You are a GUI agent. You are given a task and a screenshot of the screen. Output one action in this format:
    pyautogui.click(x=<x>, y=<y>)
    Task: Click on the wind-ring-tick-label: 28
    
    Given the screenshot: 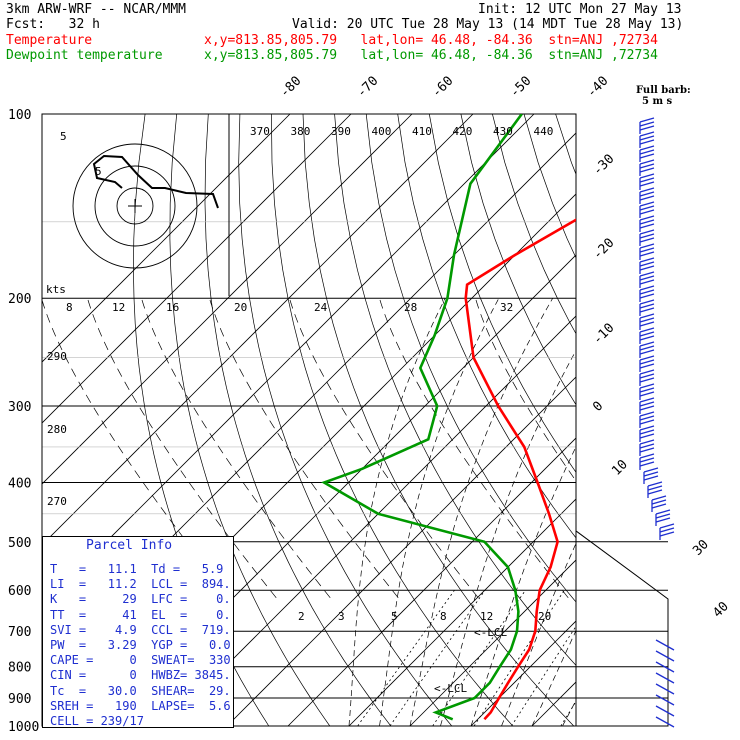 What is the action you would take?
    pyautogui.click(x=410, y=307)
    